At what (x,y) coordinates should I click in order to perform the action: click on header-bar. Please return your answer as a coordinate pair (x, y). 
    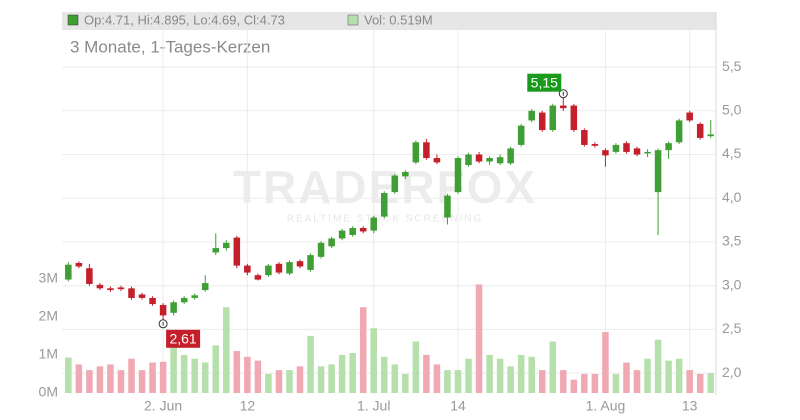
    Looking at the image, I should click on (389, 21).